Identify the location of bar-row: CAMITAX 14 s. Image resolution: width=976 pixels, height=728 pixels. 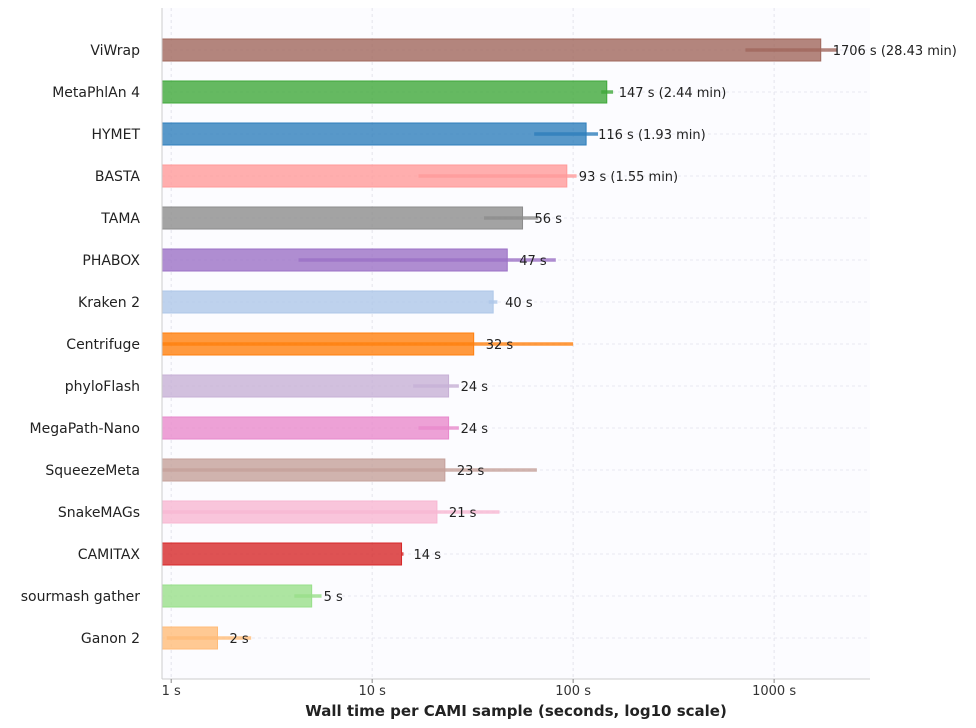
(260, 554).